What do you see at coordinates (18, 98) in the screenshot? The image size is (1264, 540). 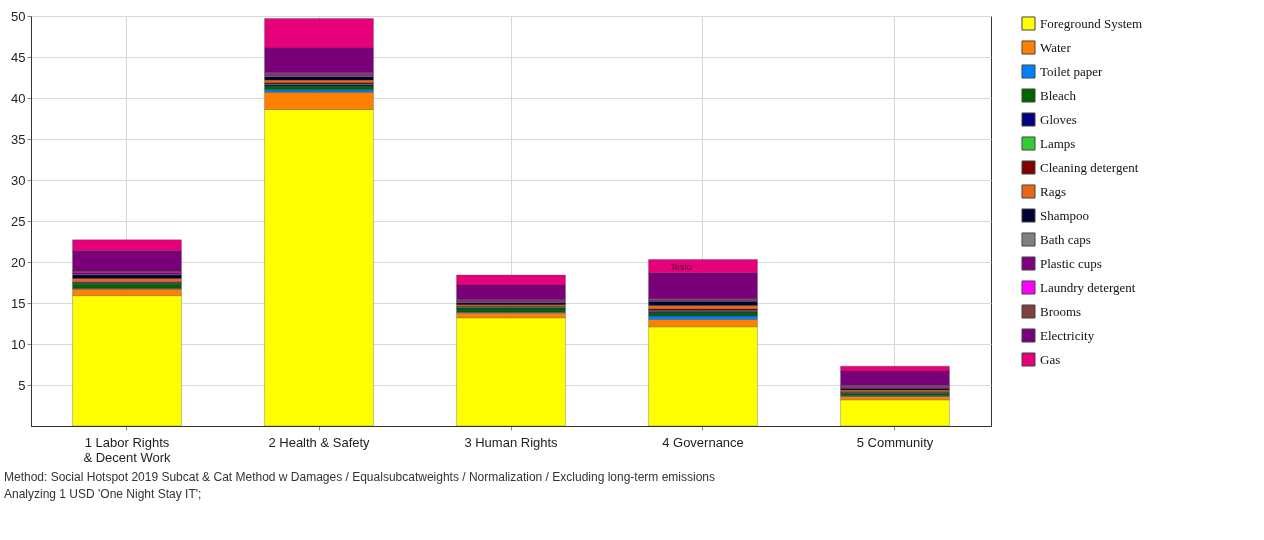 I see `y-tick-label: 40` at bounding box center [18, 98].